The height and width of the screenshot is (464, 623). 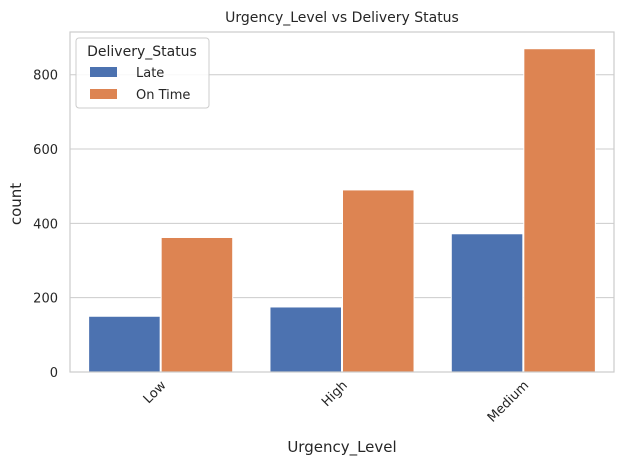 What do you see at coordinates (559, 210) in the screenshot?
I see `bar-on-time-medium` at bounding box center [559, 210].